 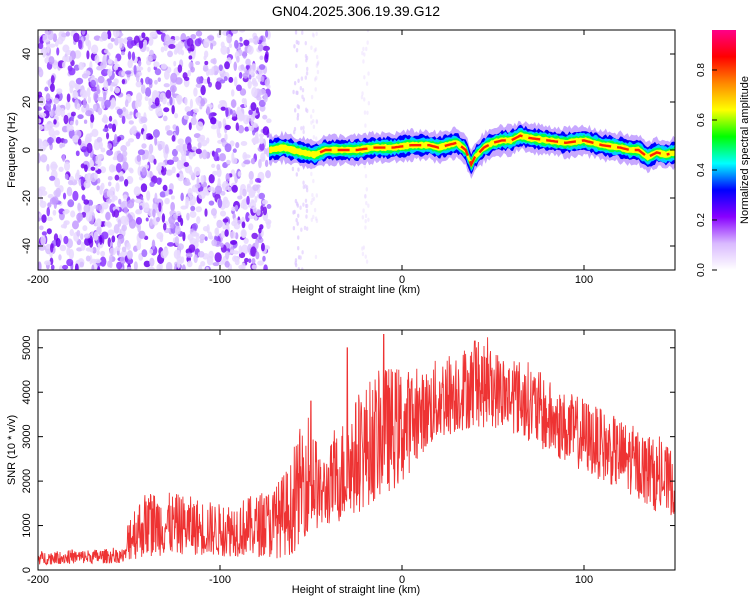 What do you see at coordinates (220, 280) in the screenshot?
I see `spectrogram-x-tick-label: -100` at bounding box center [220, 280].